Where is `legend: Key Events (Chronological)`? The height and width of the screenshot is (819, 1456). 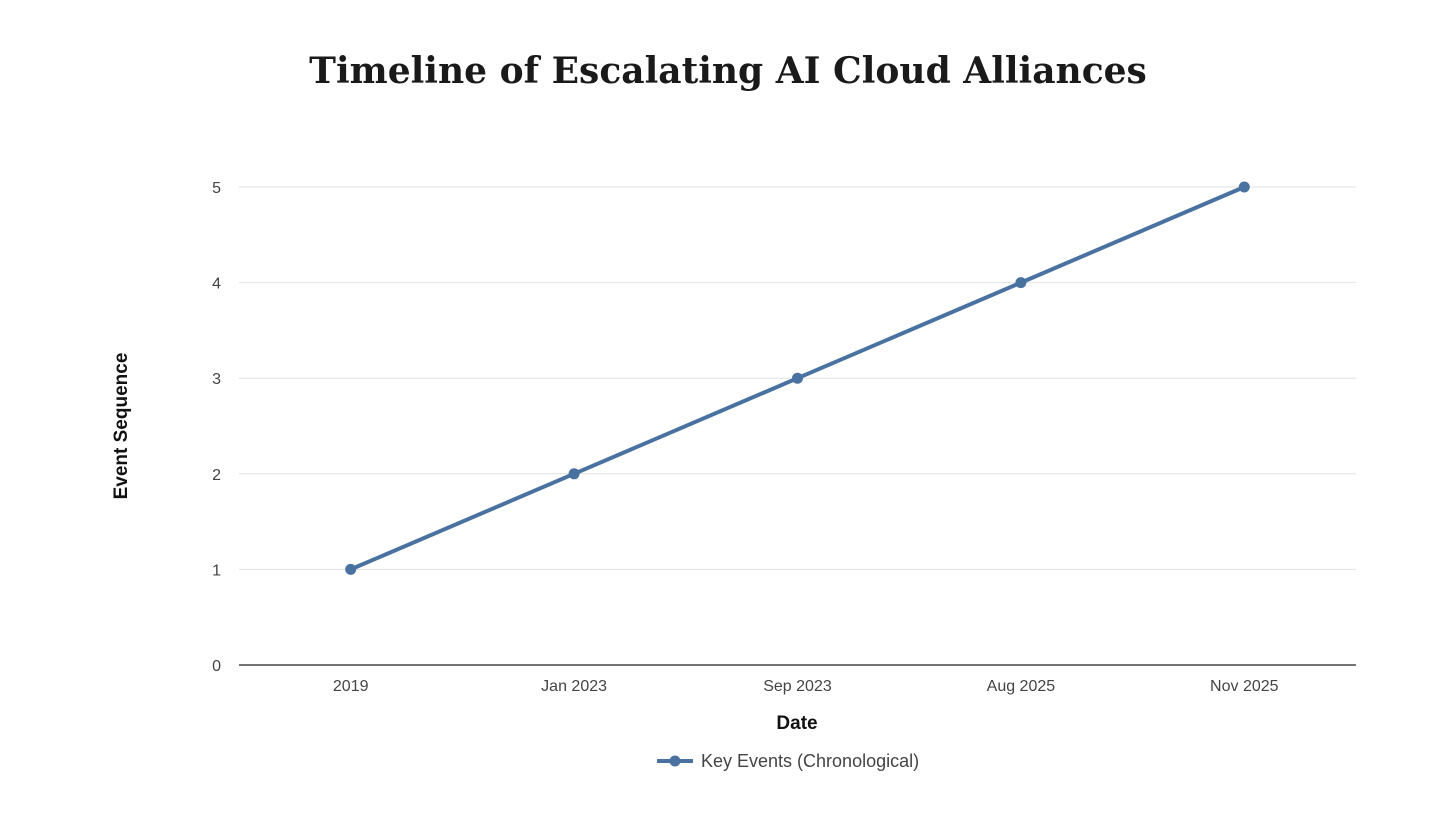 legend: Key Events (Chronological) is located at coordinates (788, 761).